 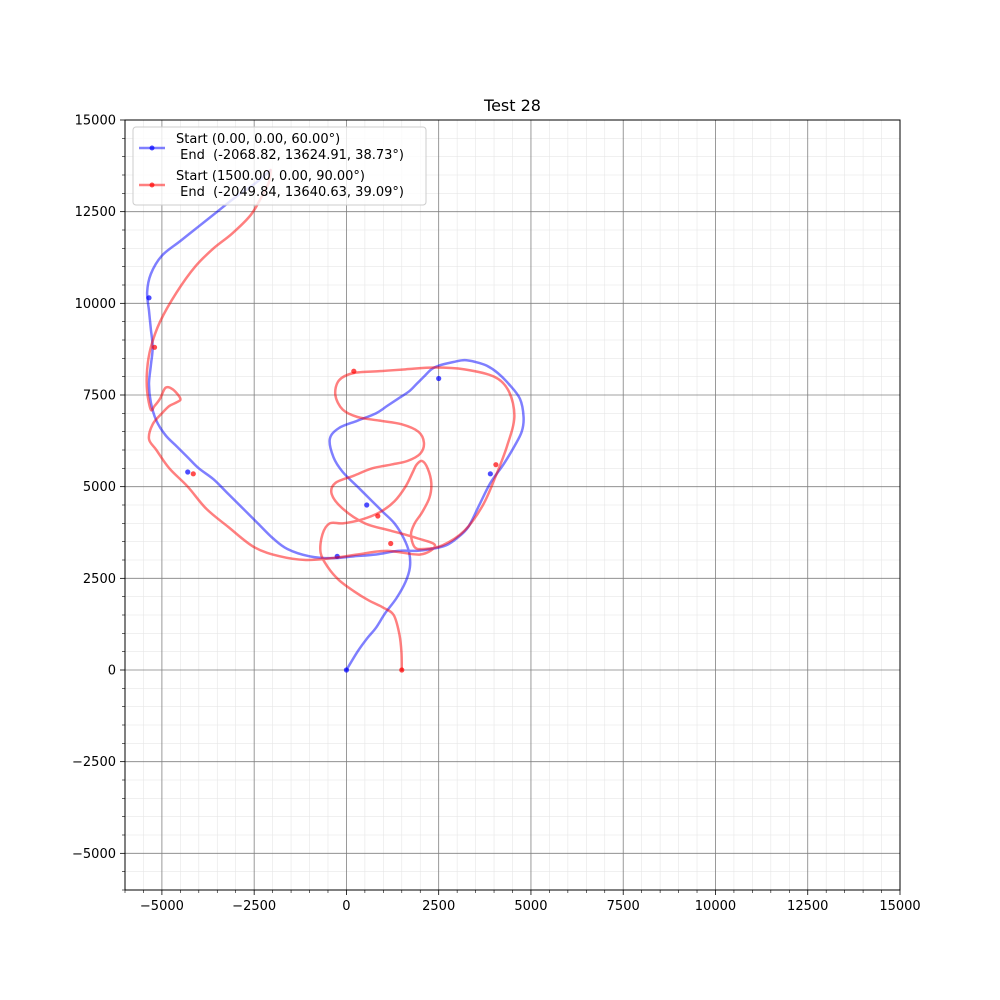 I want to click on y-tick-label: 12500, so click(x=95, y=212).